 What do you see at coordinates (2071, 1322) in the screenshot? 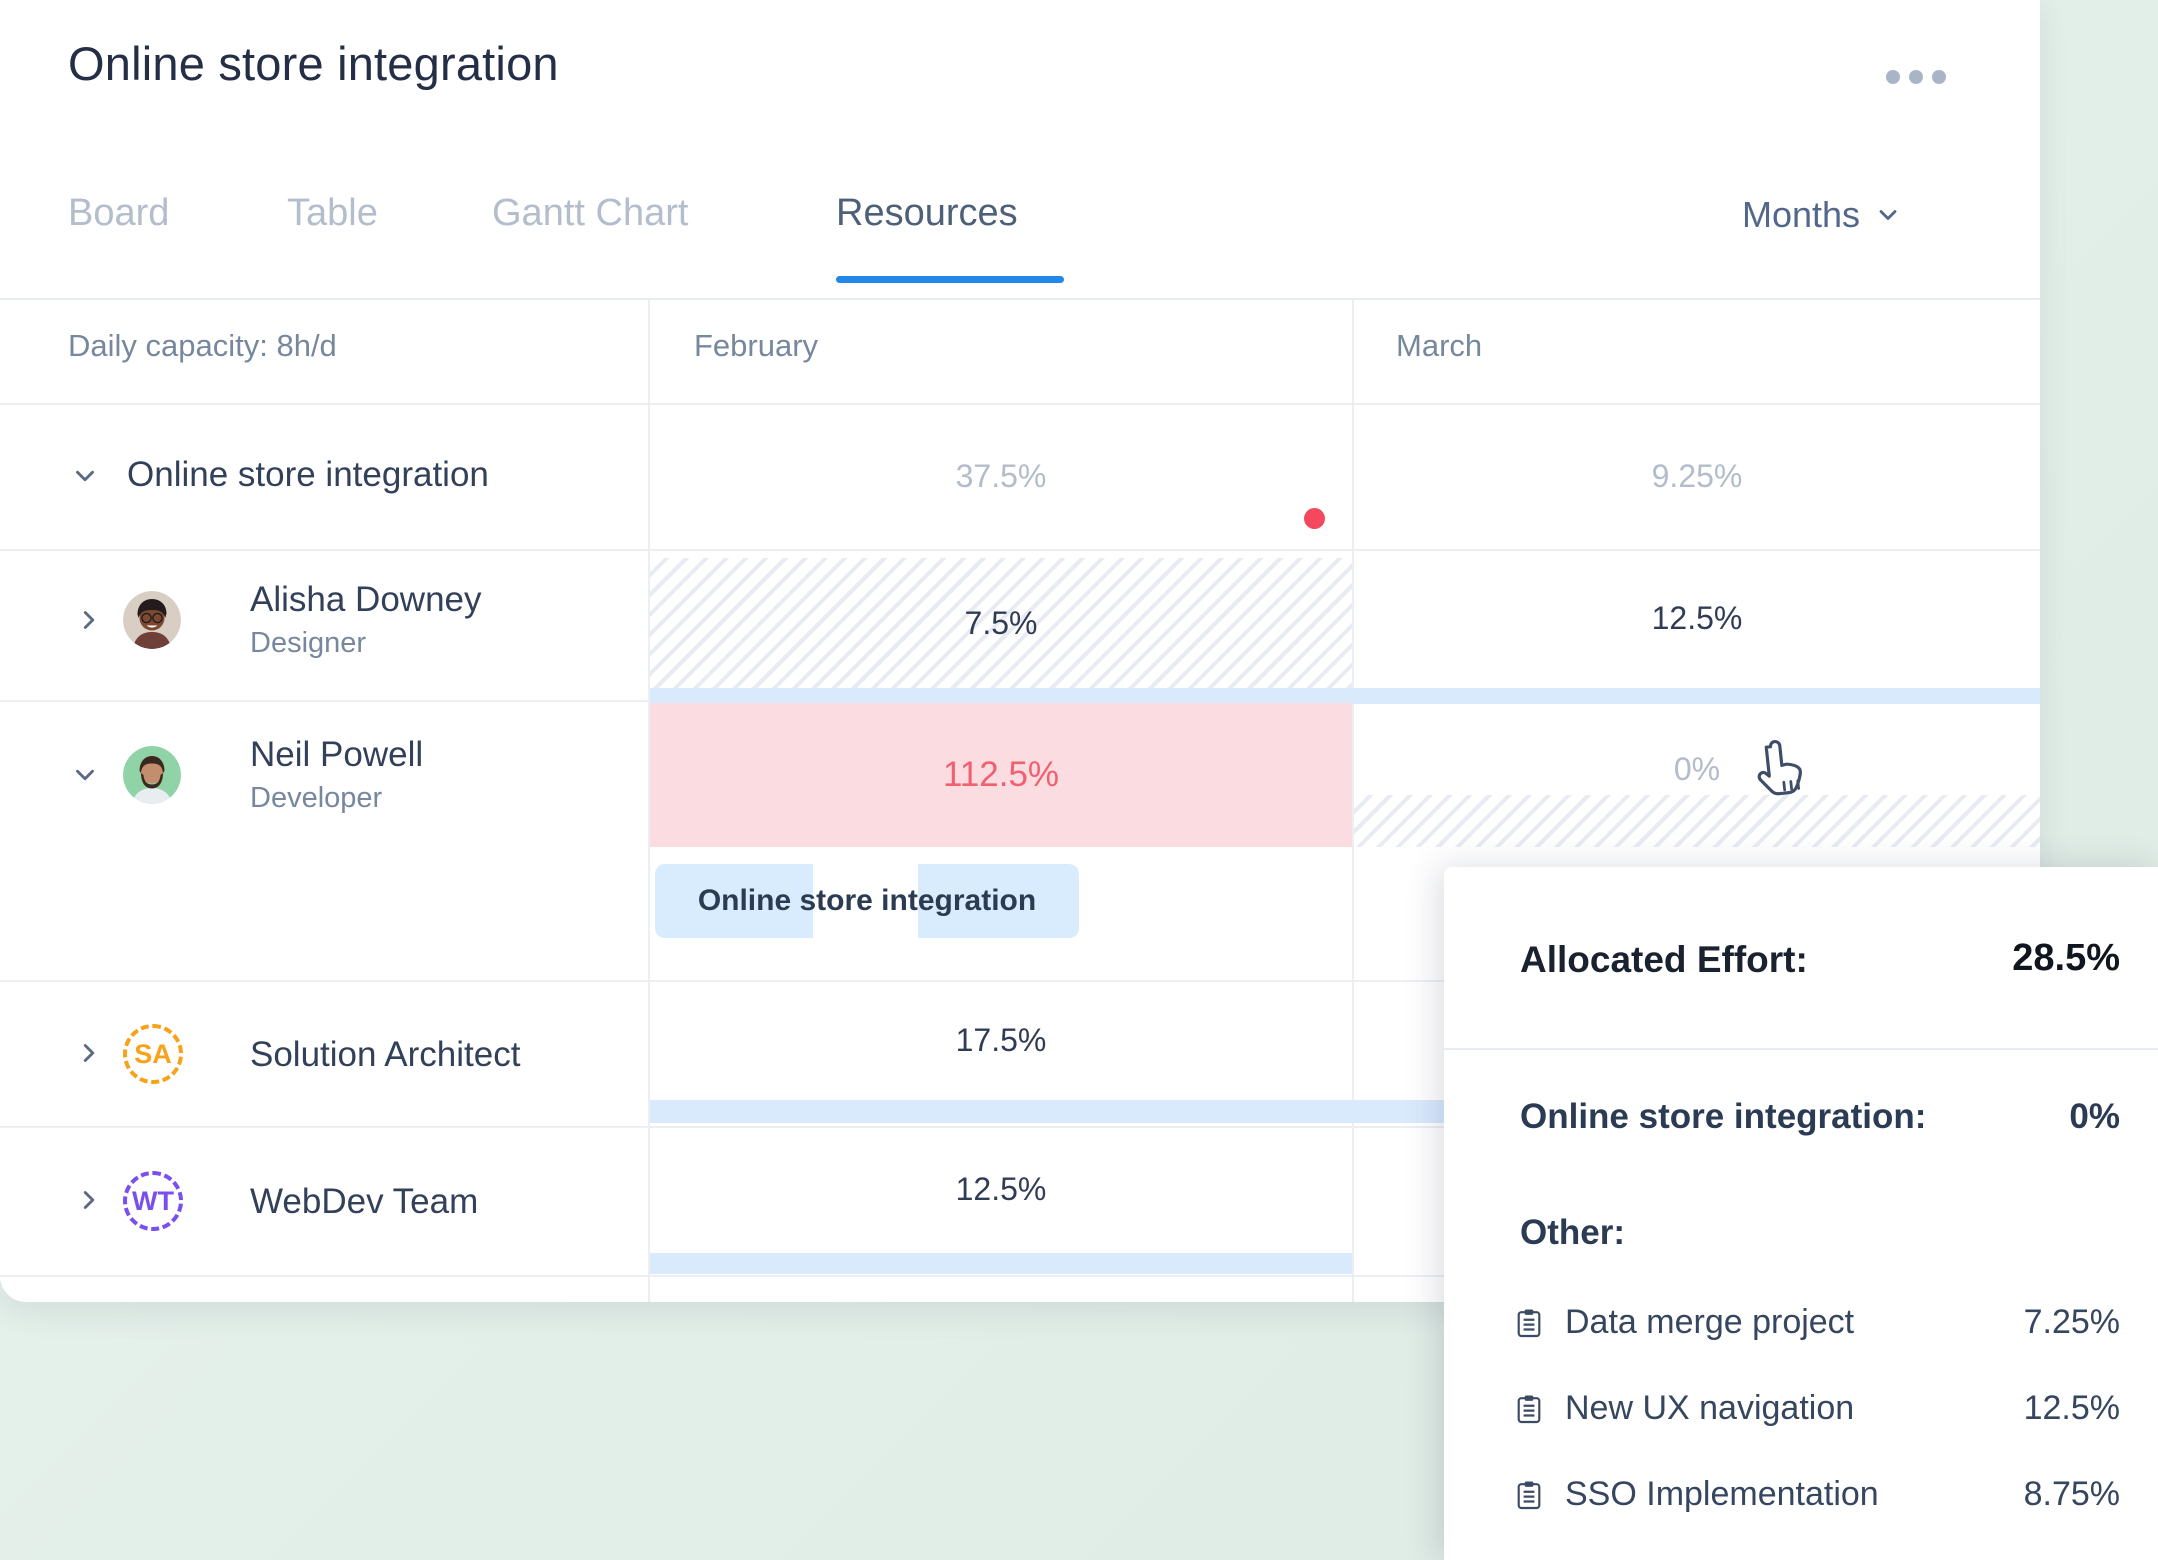
I see `tooltip-task-value: 7.25%` at bounding box center [2071, 1322].